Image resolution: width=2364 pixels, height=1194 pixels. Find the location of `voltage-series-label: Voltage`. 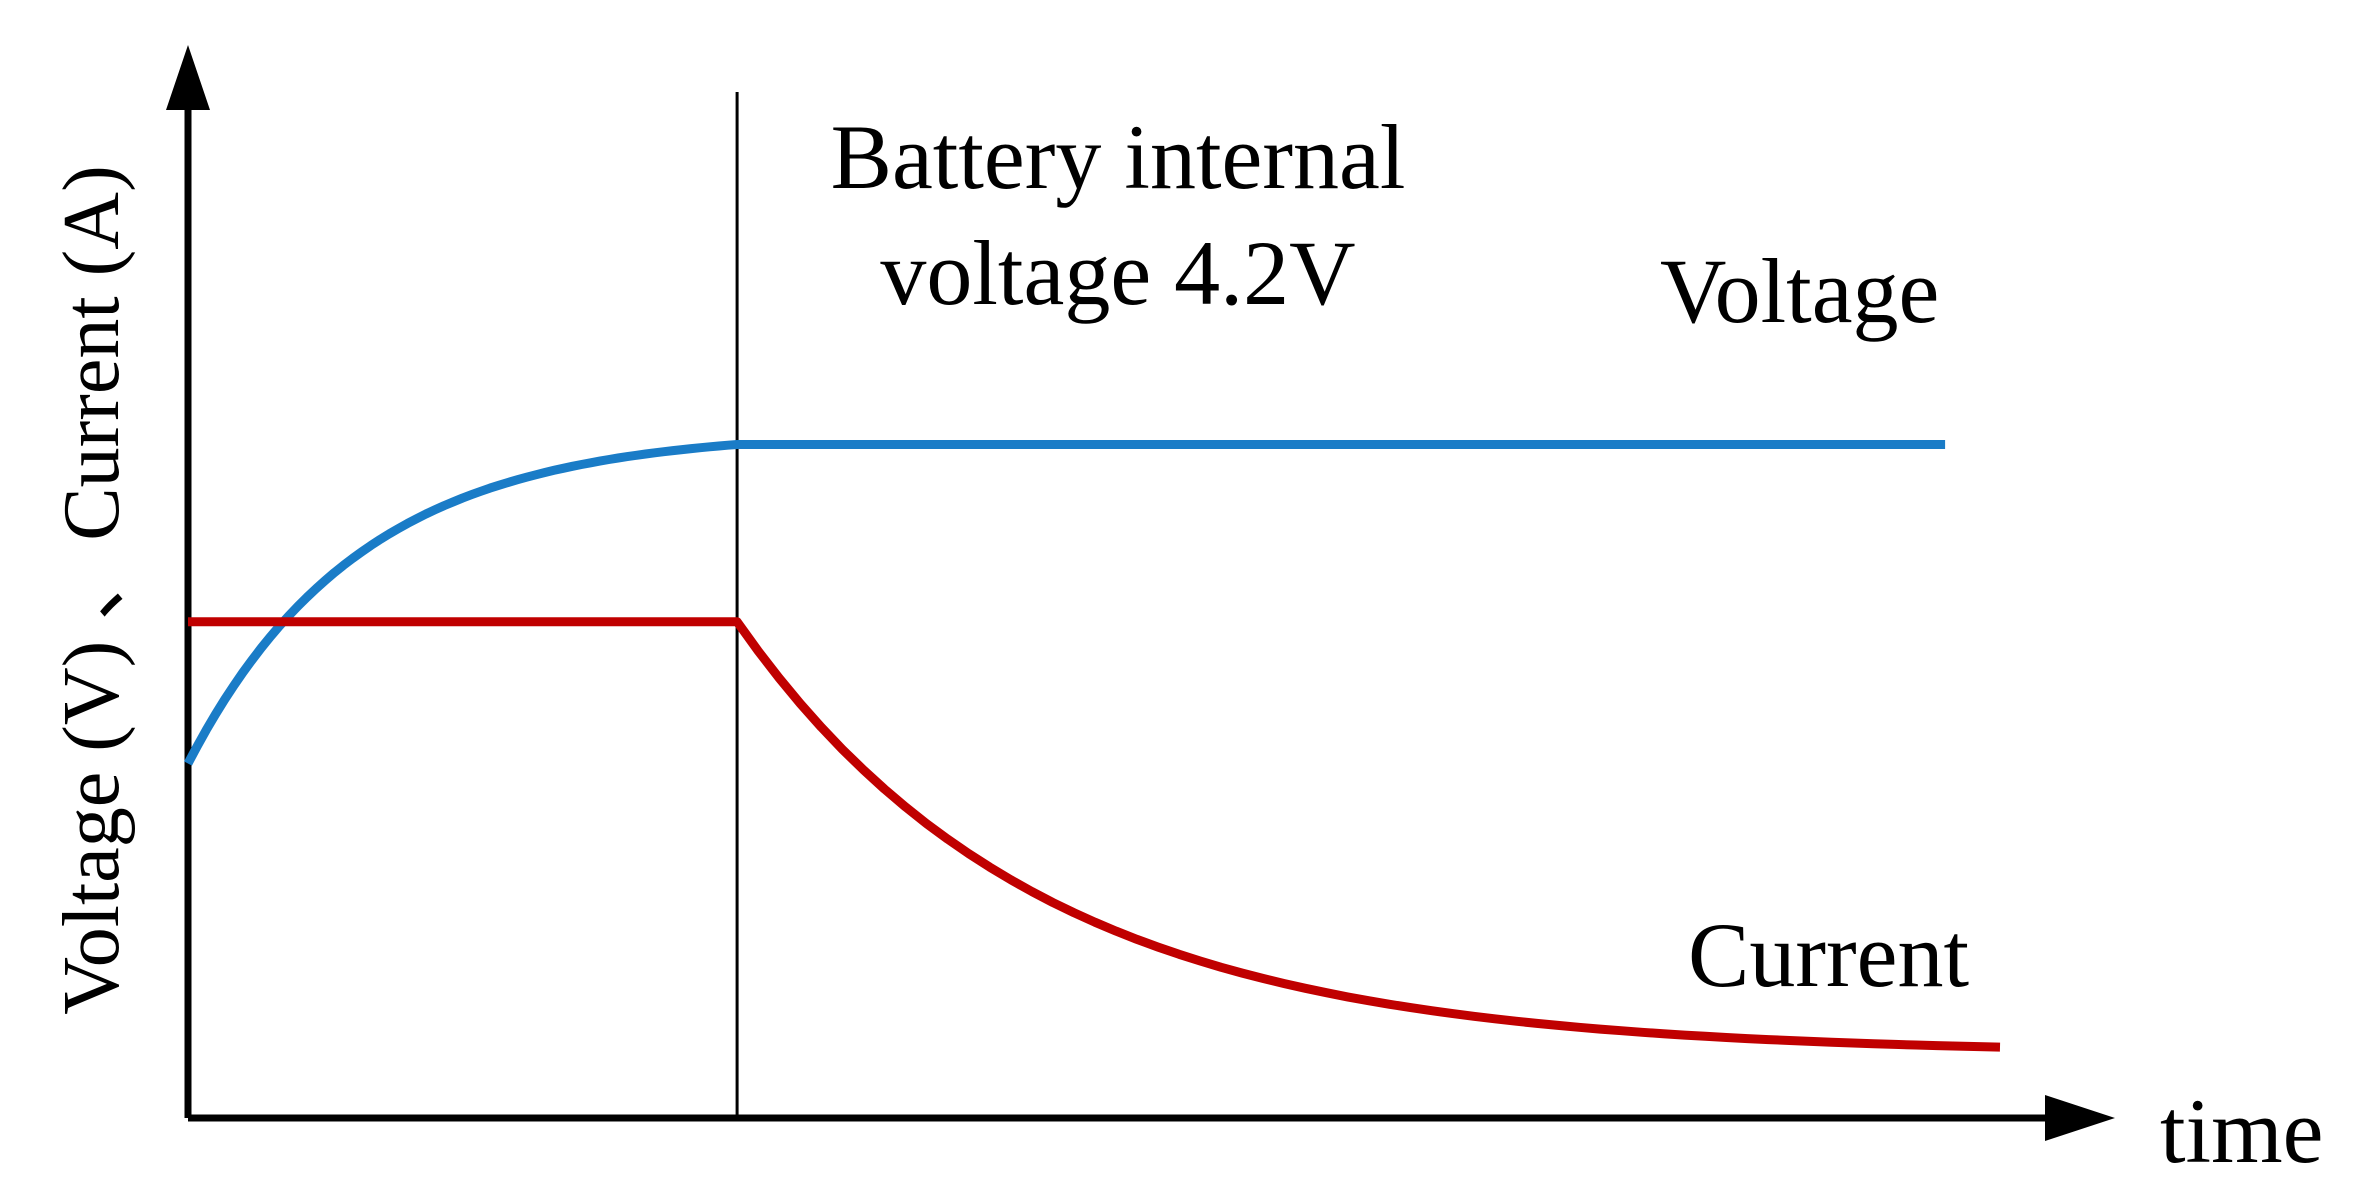

voltage-series-label: Voltage is located at coordinates (1799, 291).